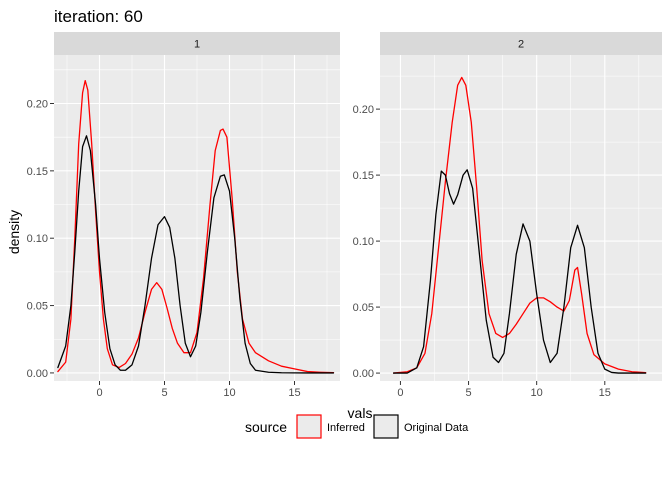 This screenshot has height=480, width=672. I want to click on legend-entry-inferred: Inferred, so click(330, 426).